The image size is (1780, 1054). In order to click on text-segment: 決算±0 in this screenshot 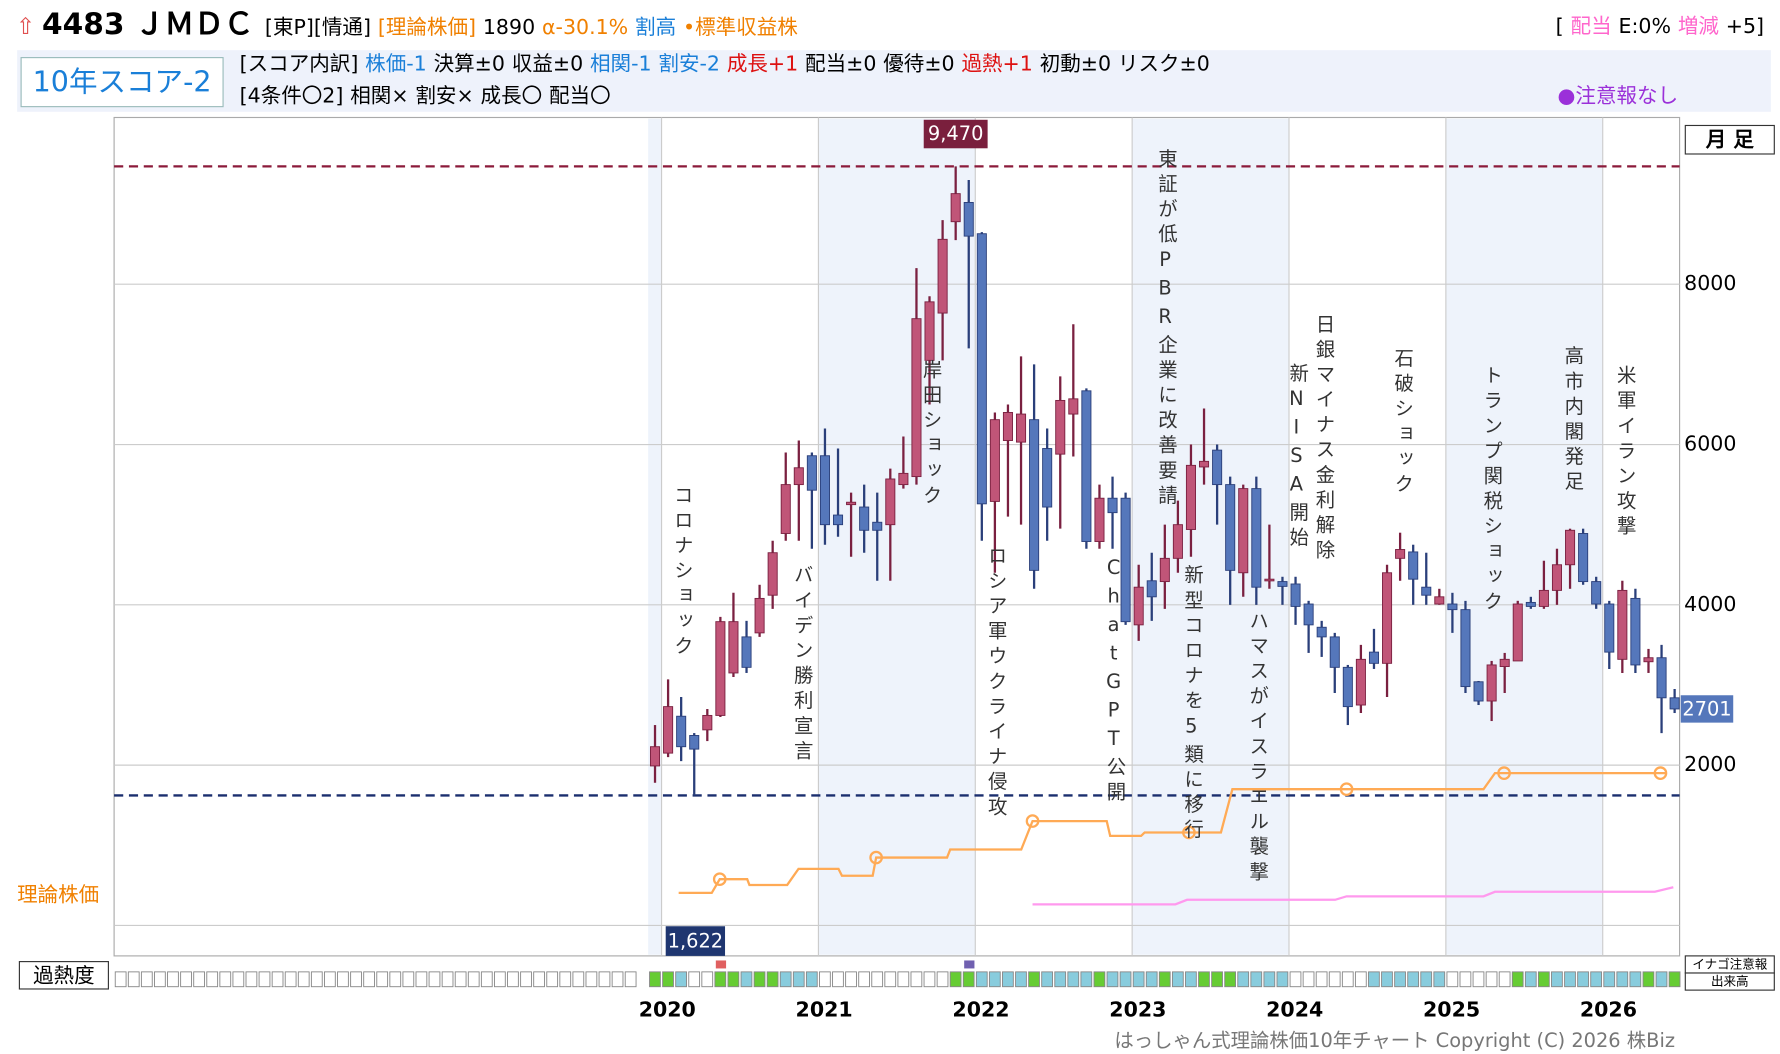, I will do `click(469, 64)`.